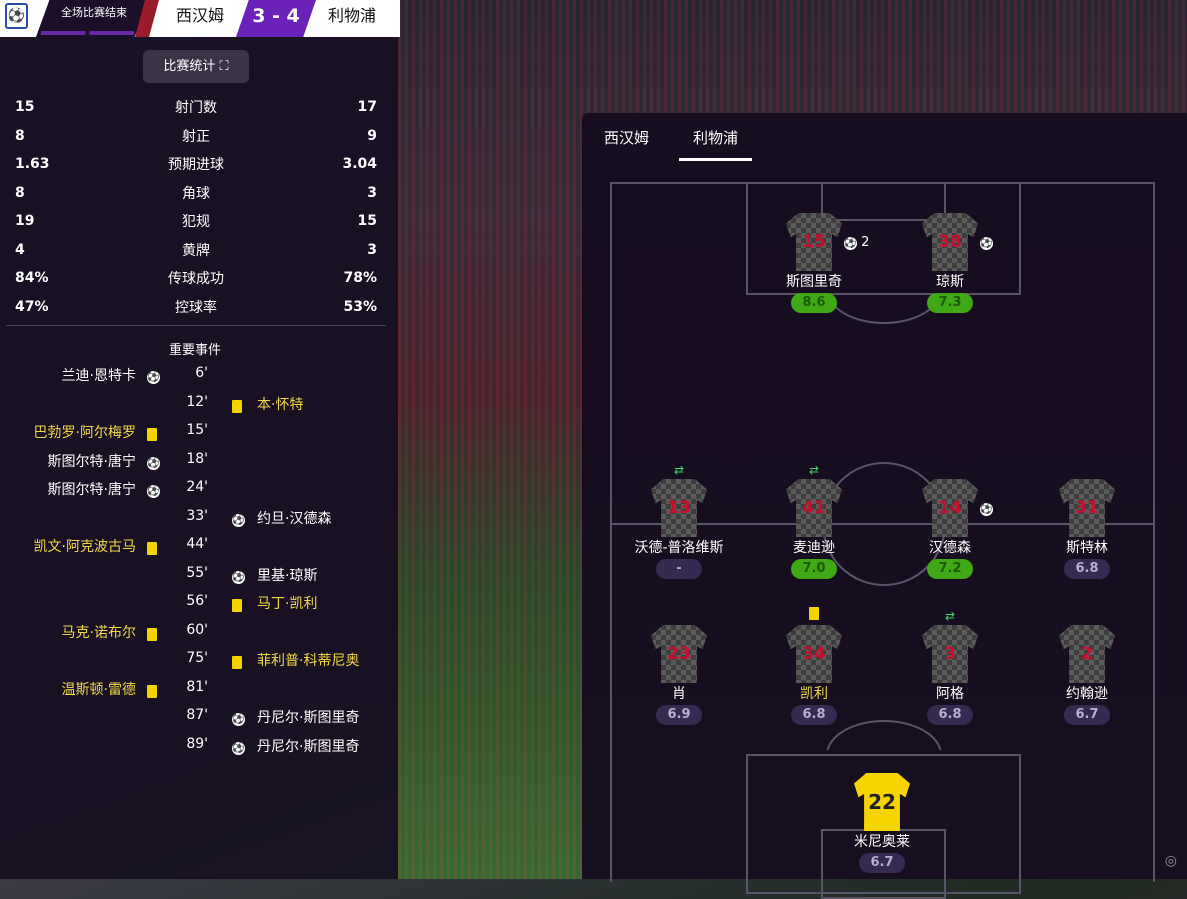  I want to click on event-player: 凯文·阿克波古马, so click(84, 547).